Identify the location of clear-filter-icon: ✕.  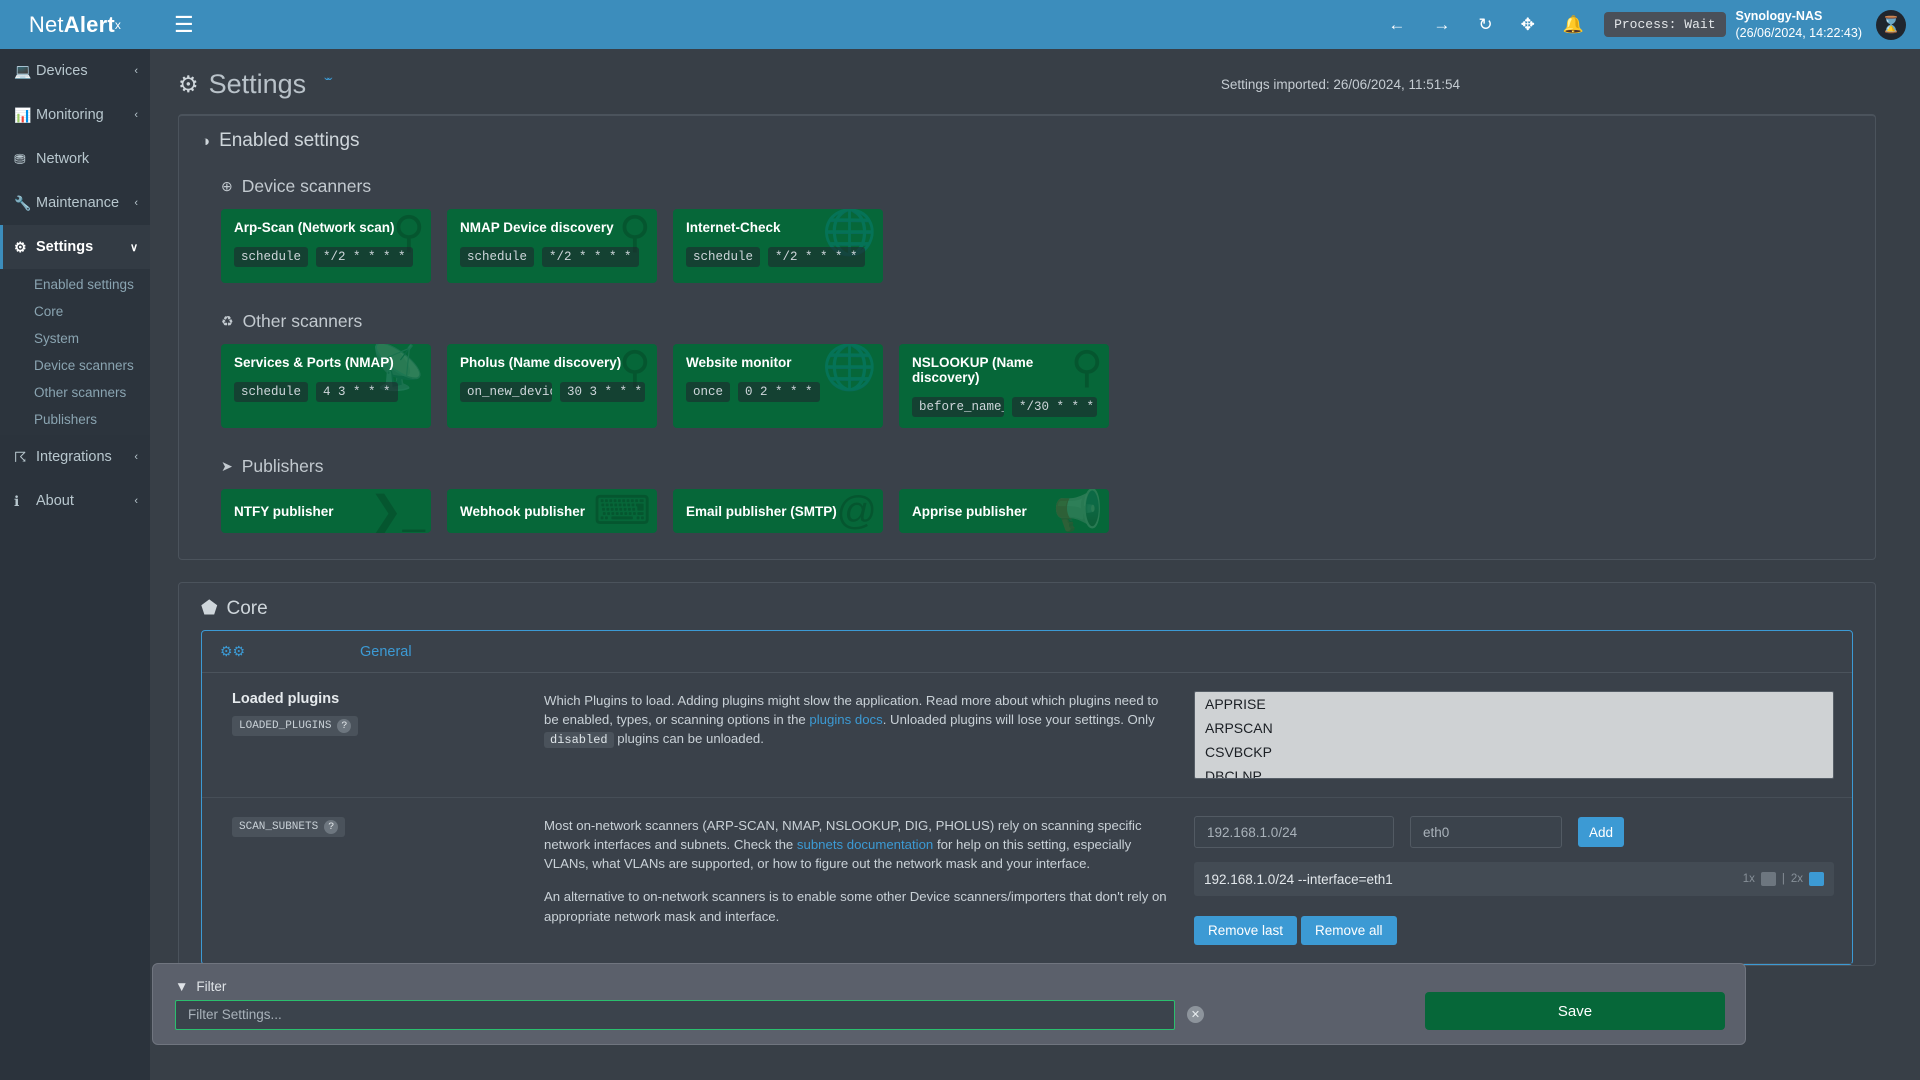
(1195, 1014).